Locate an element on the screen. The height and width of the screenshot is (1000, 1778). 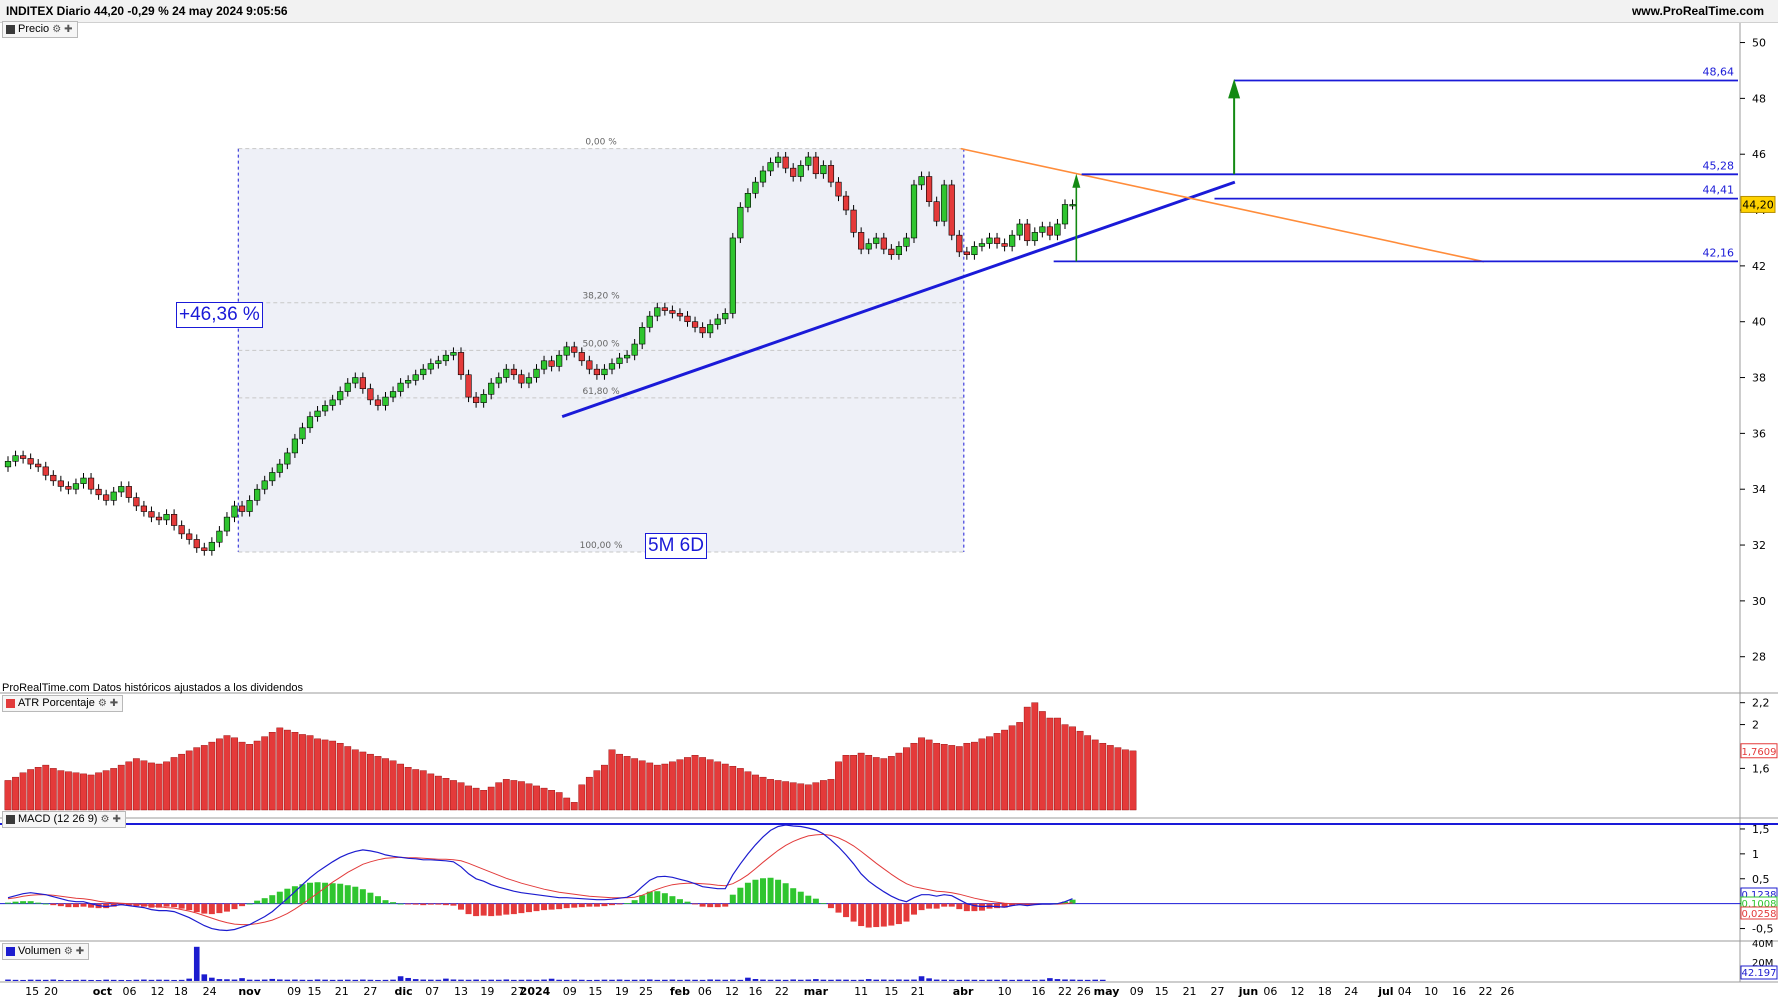
macd-value-tag is located at coordinates (1759, 913).